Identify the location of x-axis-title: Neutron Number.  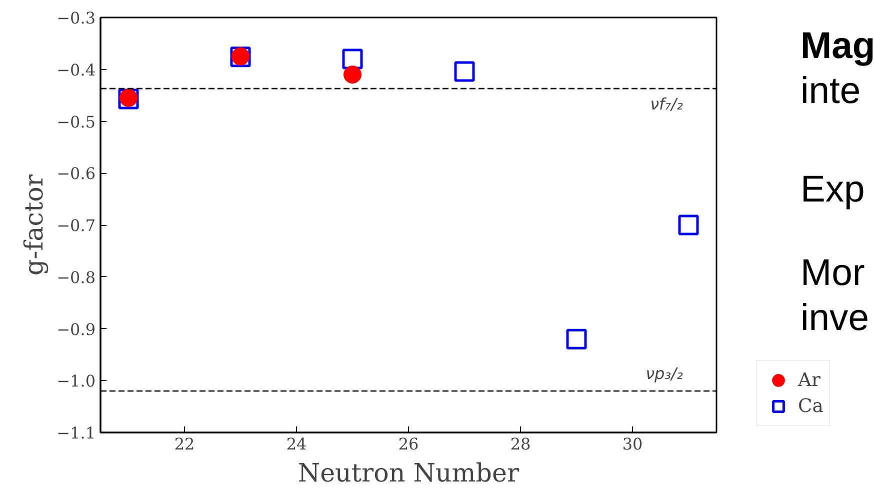
(409, 473).